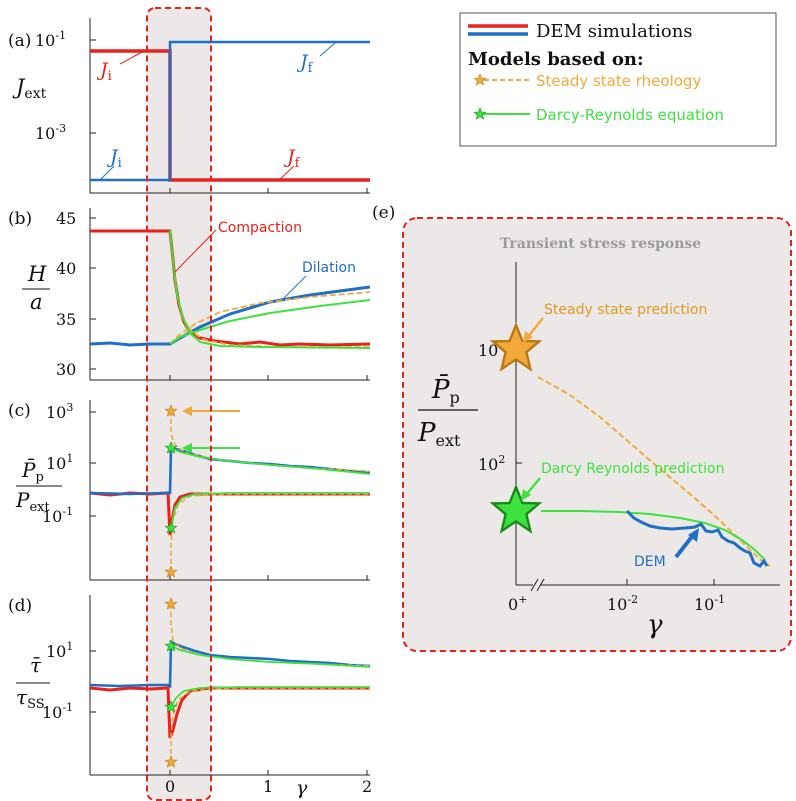  I want to click on panel-c-darcy-upper, so click(270, 461).